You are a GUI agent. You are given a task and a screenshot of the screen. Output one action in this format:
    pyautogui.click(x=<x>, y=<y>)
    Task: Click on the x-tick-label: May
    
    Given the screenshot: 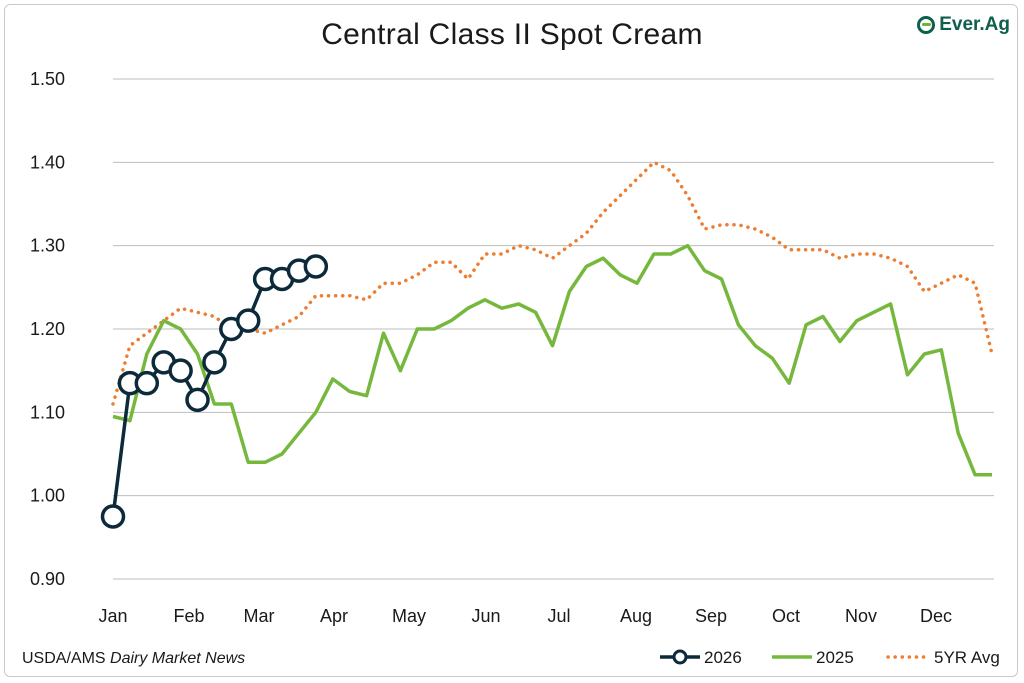 What is the action you would take?
    pyautogui.click(x=409, y=616)
    